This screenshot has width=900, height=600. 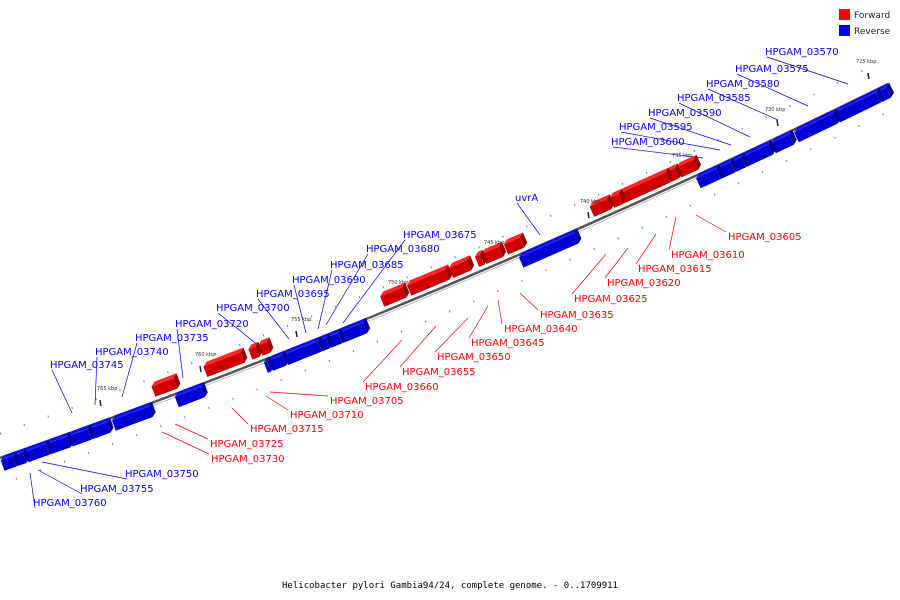 I want to click on legend-forward-label: Forward, so click(x=872, y=16).